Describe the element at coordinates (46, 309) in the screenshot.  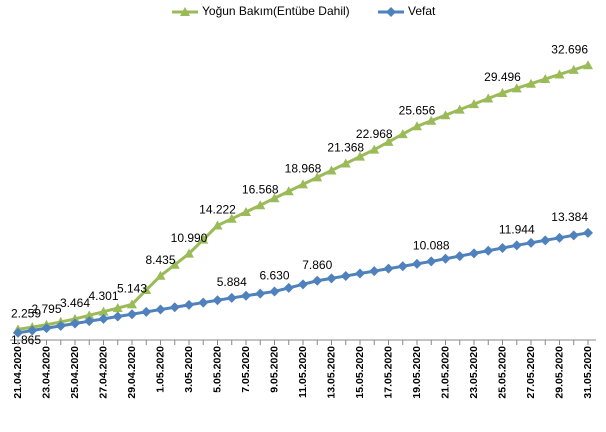
I see `data-label: 2.795` at that location.